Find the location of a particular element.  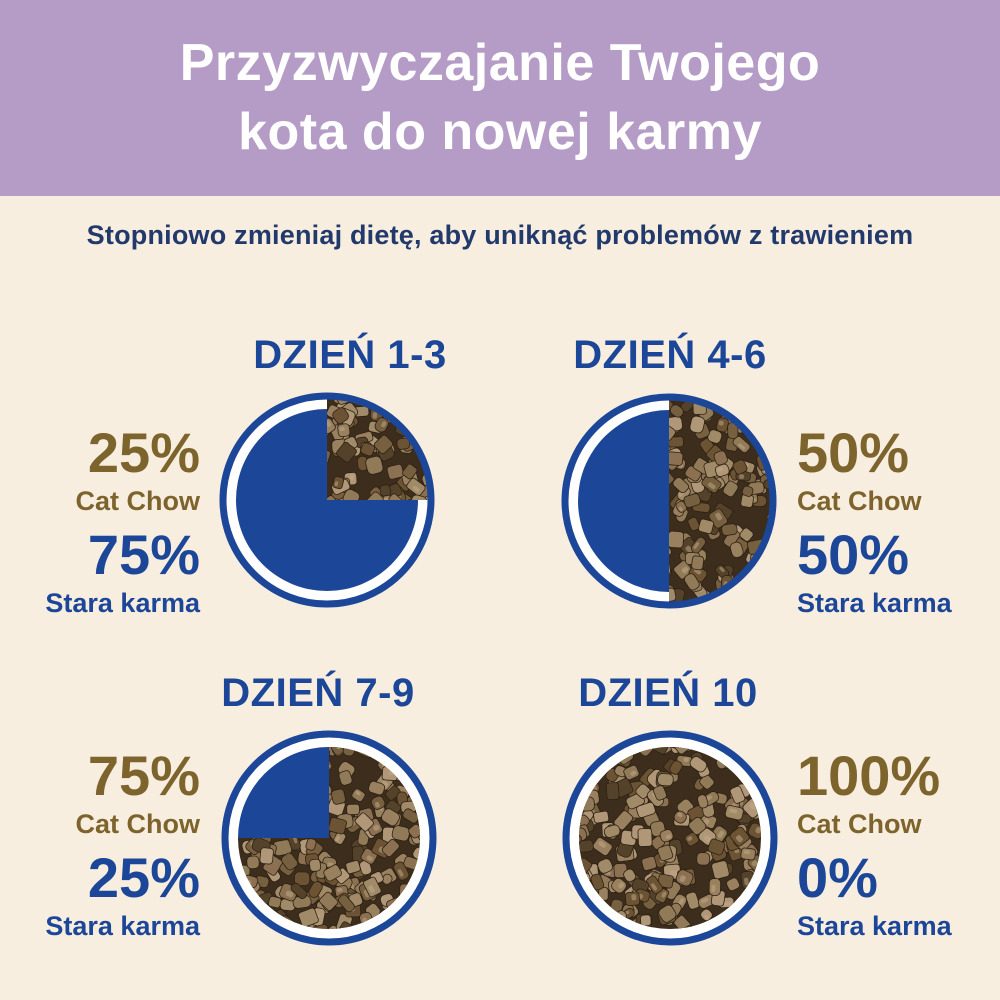

percent-labels: 25% Cat Chow 75% Stara karma is located at coordinates (100, 522).